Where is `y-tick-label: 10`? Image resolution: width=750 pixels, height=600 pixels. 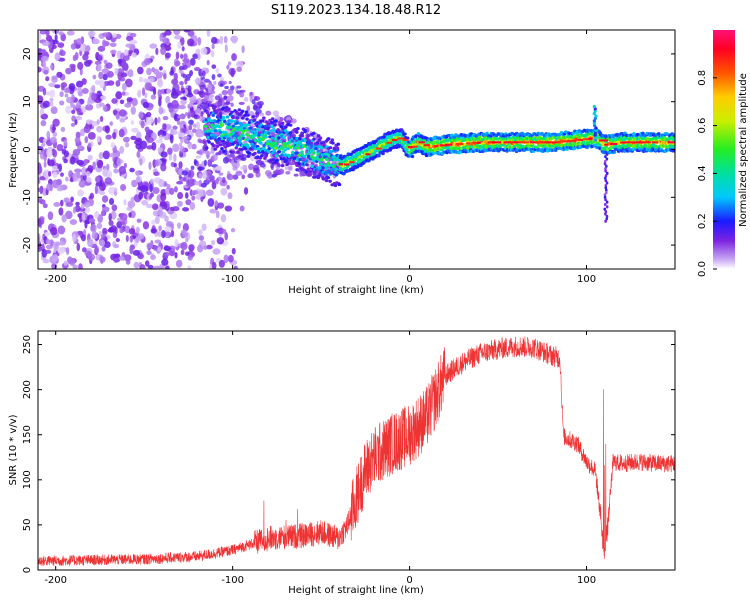
y-tick-label: 10 is located at coordinates (27, 101).